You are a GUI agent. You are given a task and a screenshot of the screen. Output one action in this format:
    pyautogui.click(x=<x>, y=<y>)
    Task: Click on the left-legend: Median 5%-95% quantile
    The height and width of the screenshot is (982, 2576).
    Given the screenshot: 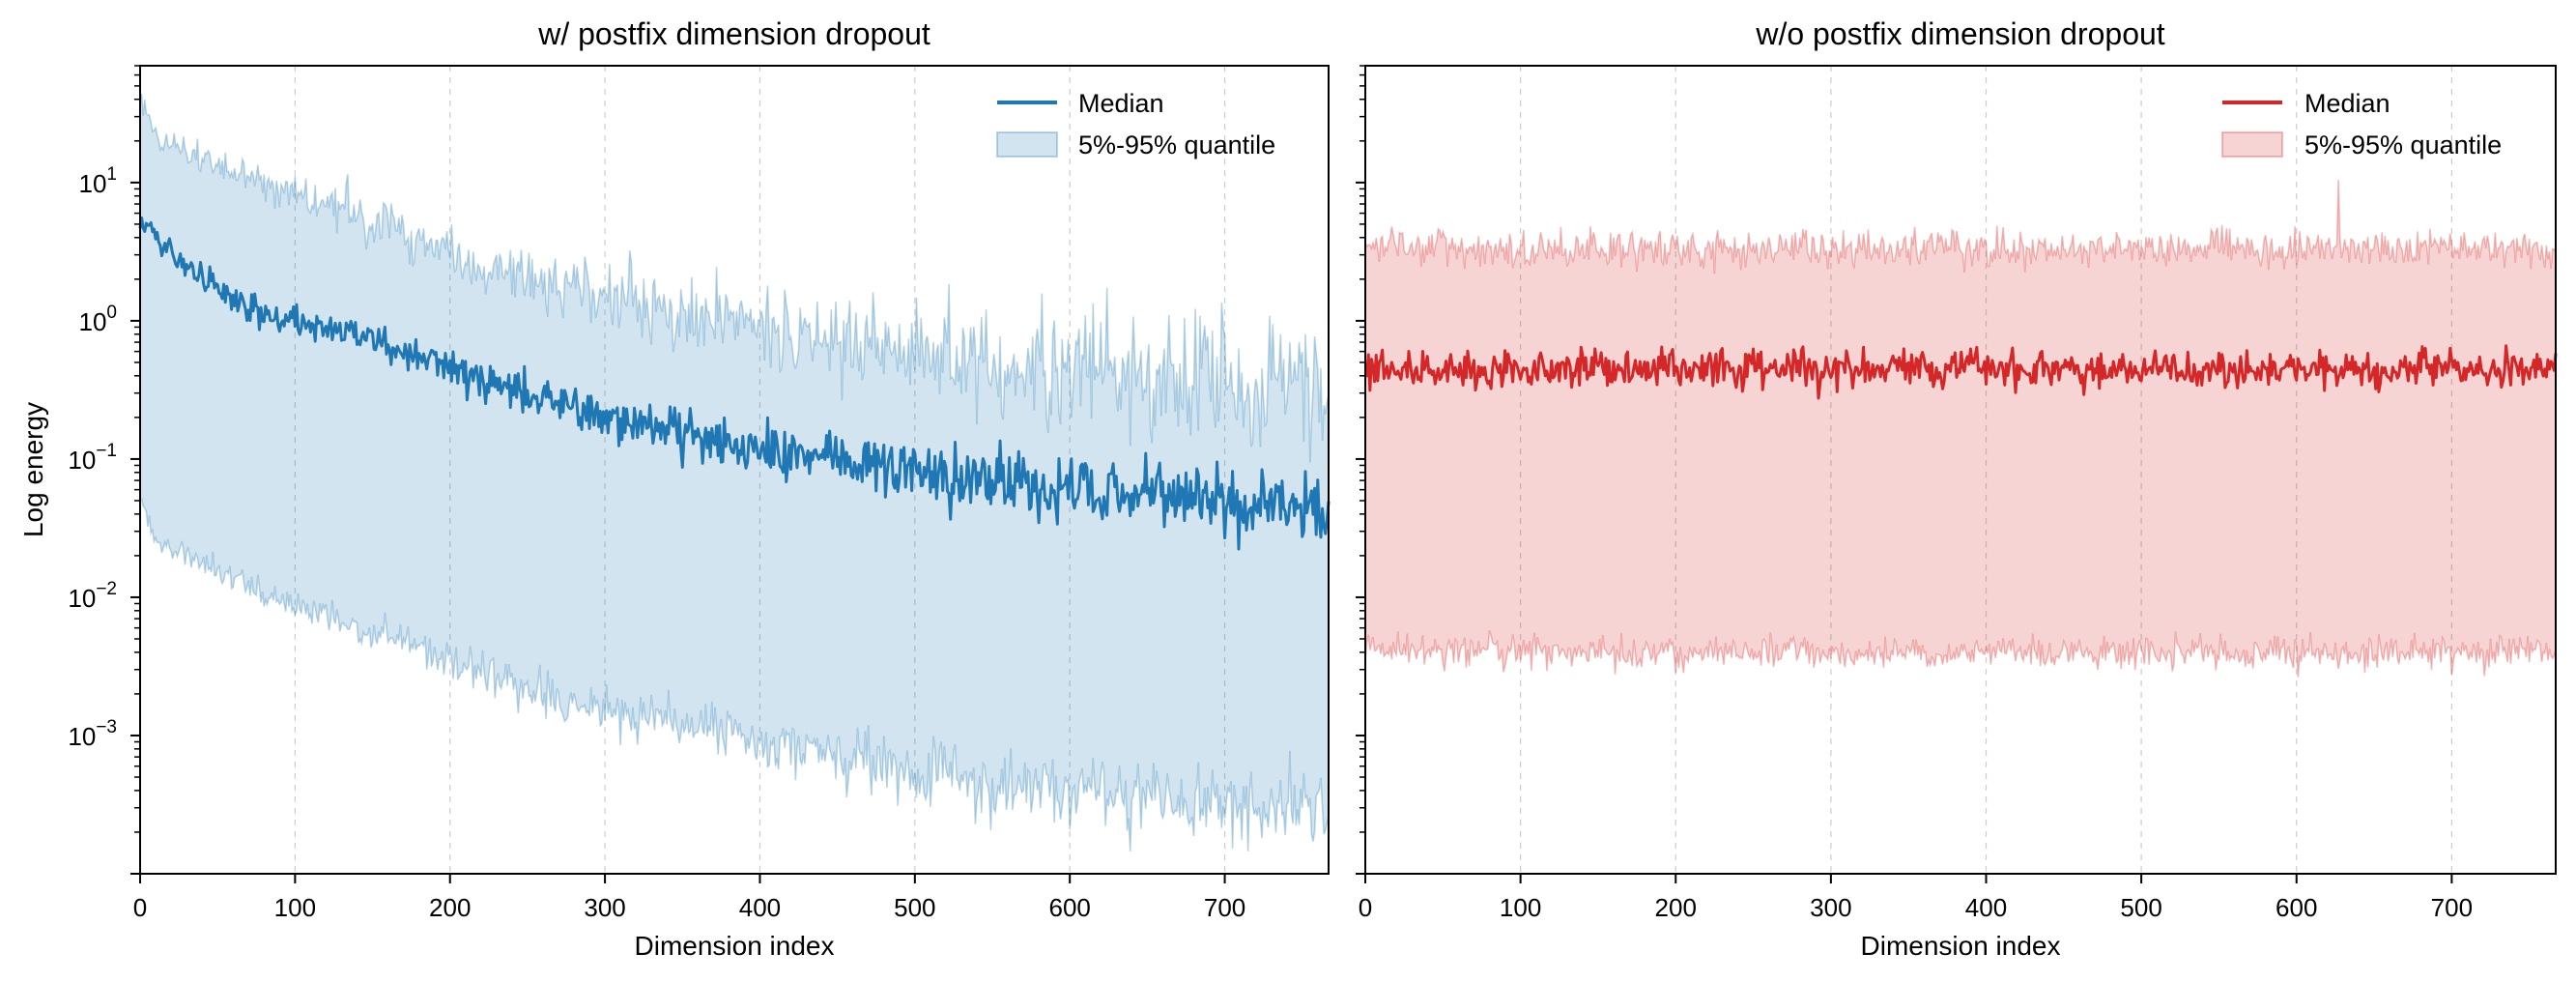 What is the action you would take?
    pyautogui.click(x=1136, y=124)
    